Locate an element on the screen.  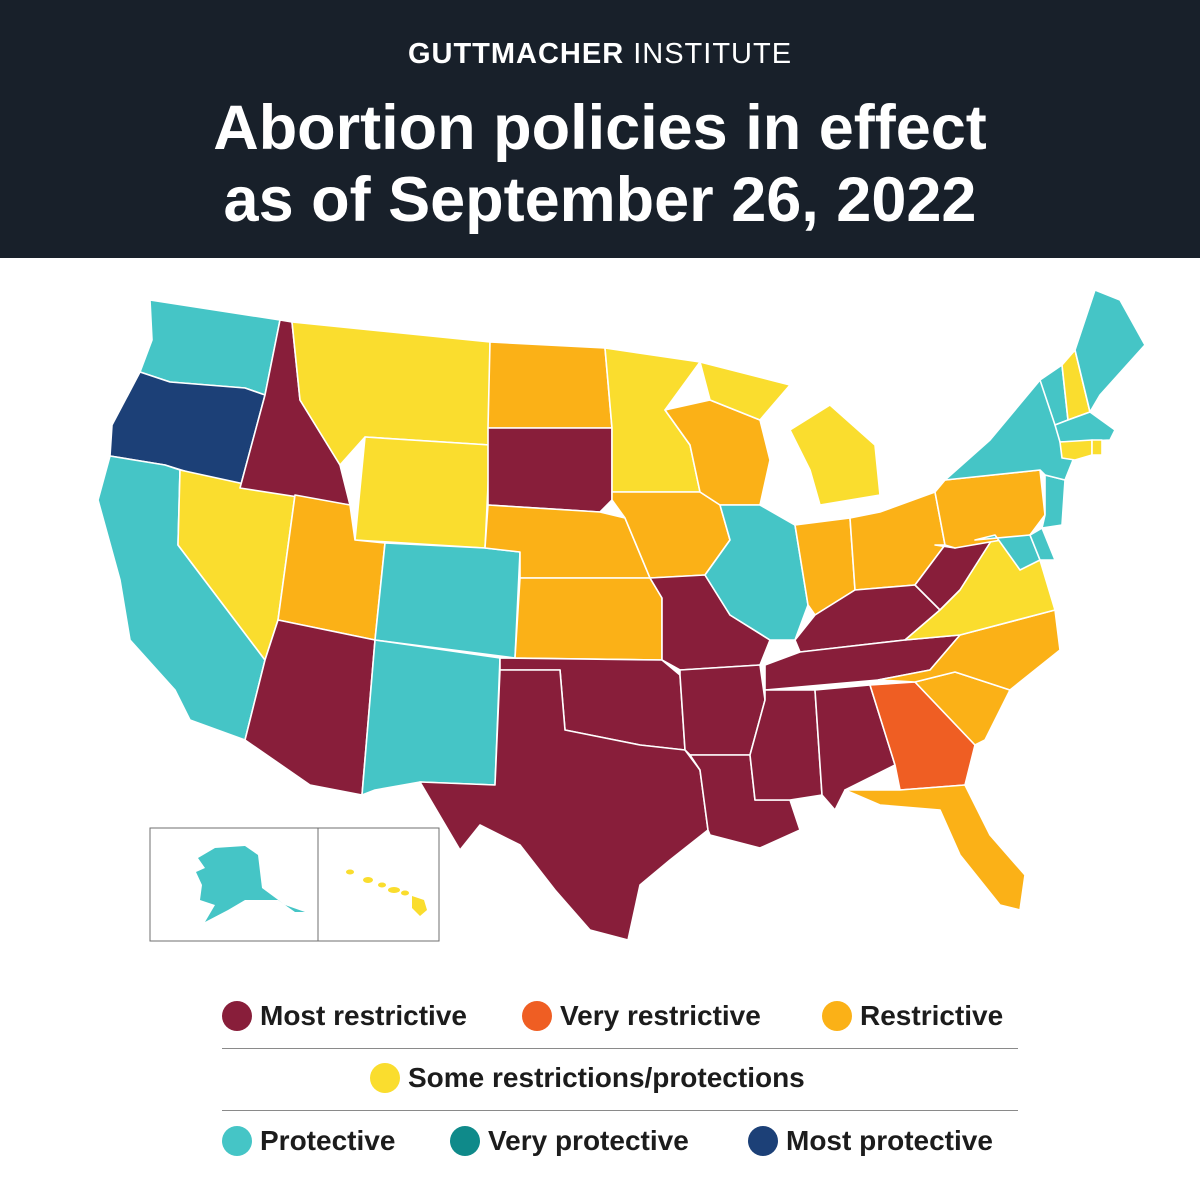
title-line-1: Abortion policies in effect is located at coordinates (600, 128).